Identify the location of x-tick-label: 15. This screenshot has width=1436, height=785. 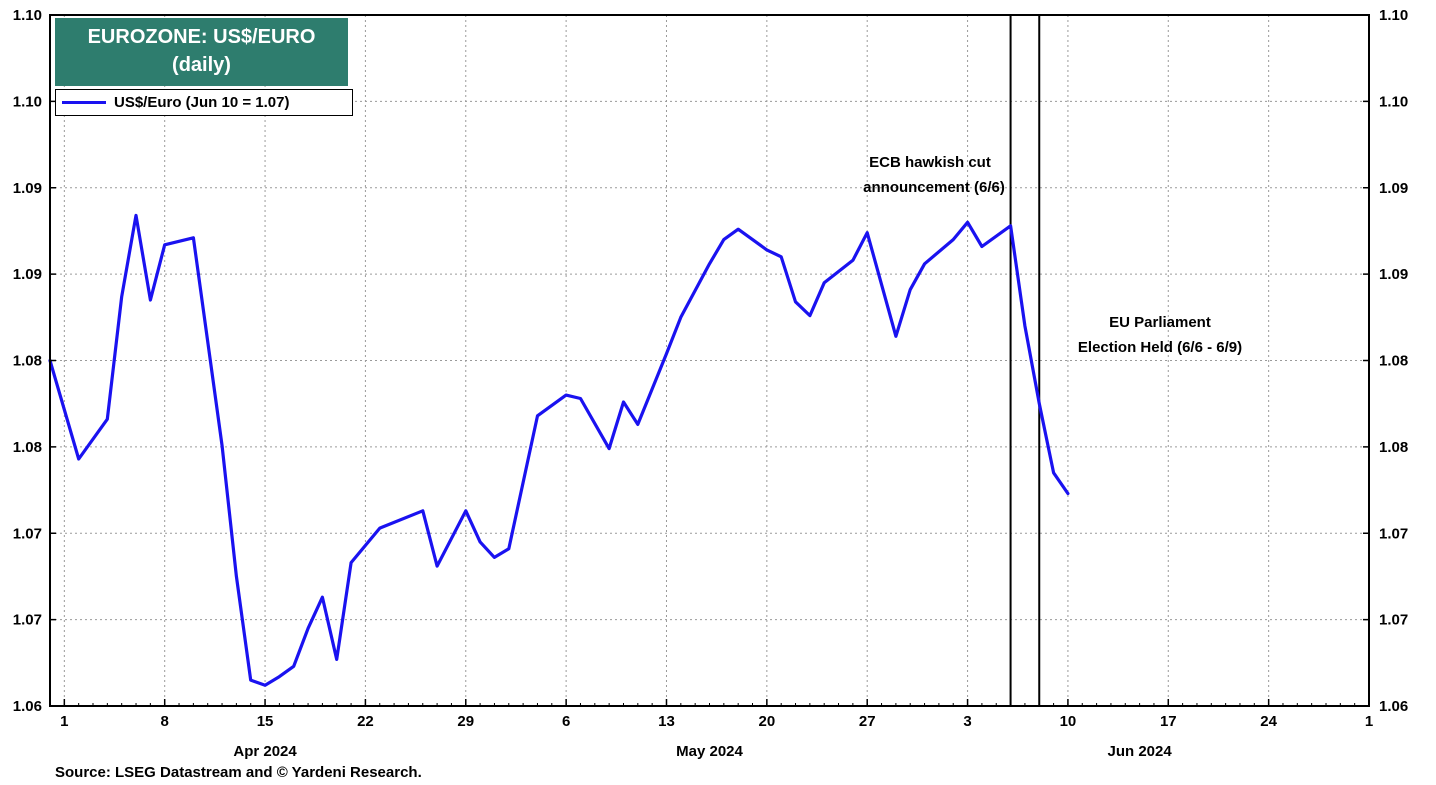
(265, 721).